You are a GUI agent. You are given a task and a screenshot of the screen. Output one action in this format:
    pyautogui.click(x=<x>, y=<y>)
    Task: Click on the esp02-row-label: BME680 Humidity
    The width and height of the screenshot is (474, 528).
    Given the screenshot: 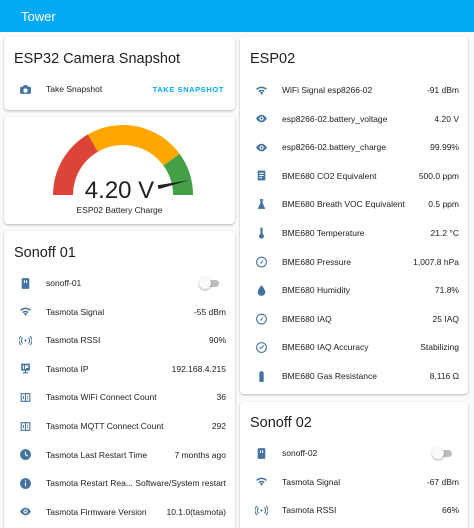 What is the action you would take?
    pyautogui.click(x=316, y=290)
    